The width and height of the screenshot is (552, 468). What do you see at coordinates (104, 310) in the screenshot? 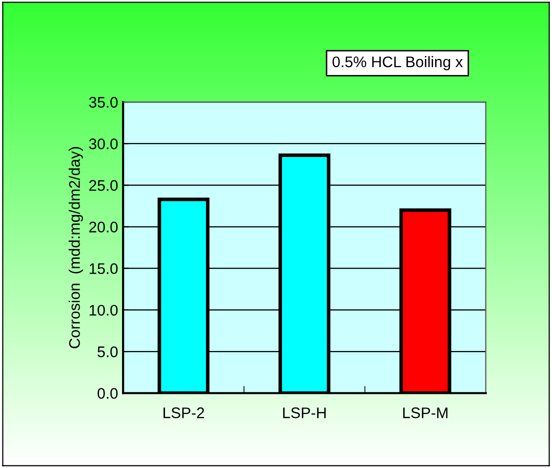
I see `y-tick-label: 10.0` at bounding box center [104, 310].